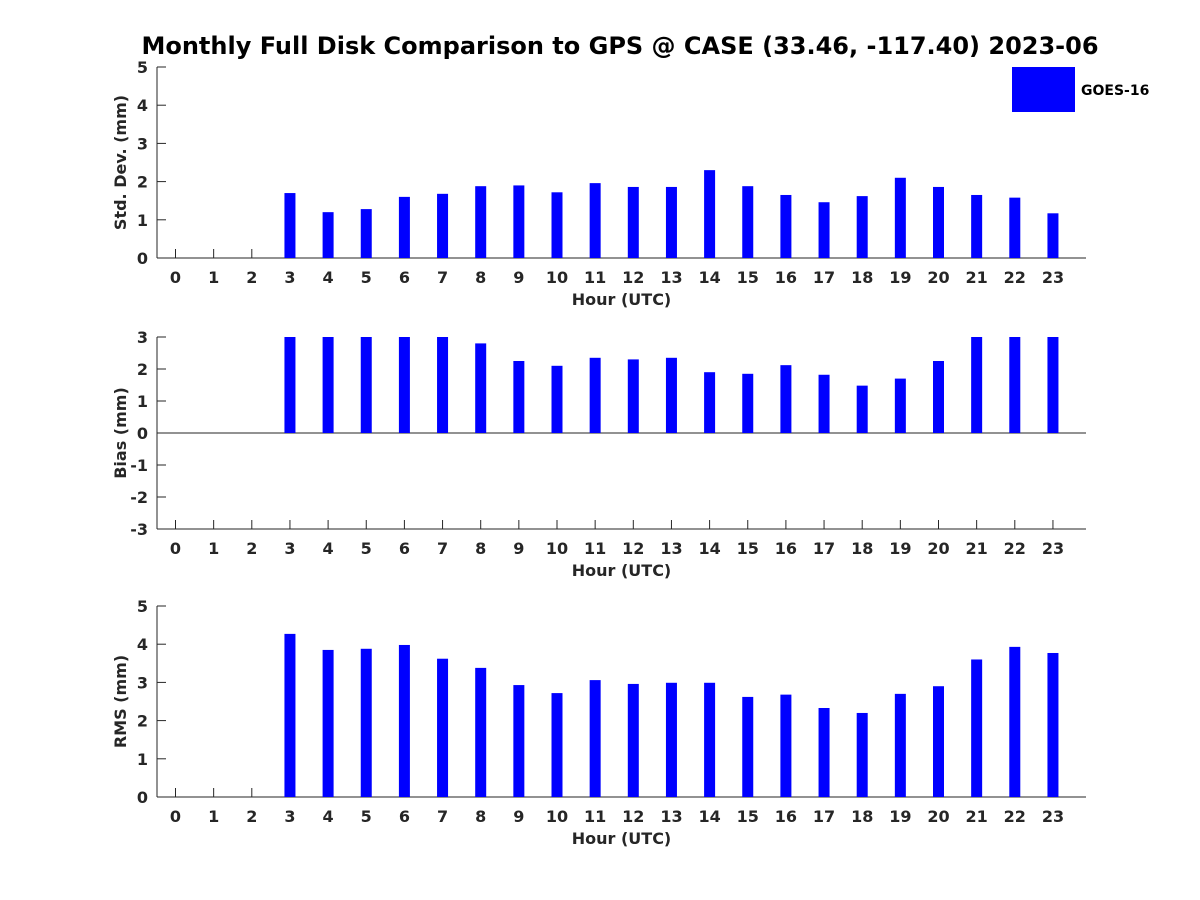 This screenshot has width=1200, height=900. Describe the element at coordinates (900, 277) in the screenshot. I see `x-tick-label: 19` at that location.